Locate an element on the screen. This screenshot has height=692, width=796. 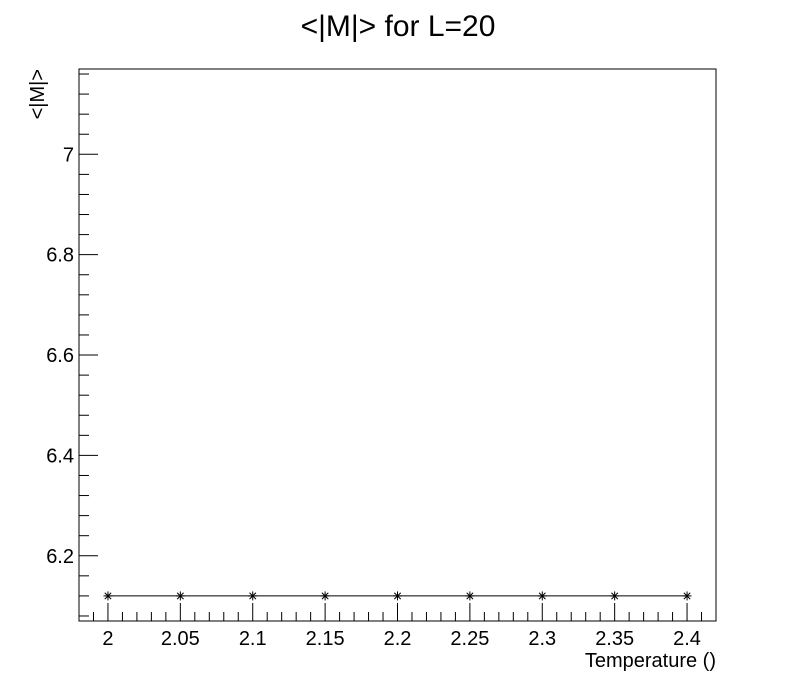
x-axis-label: Temperature () is located at coordinates (650, 661).